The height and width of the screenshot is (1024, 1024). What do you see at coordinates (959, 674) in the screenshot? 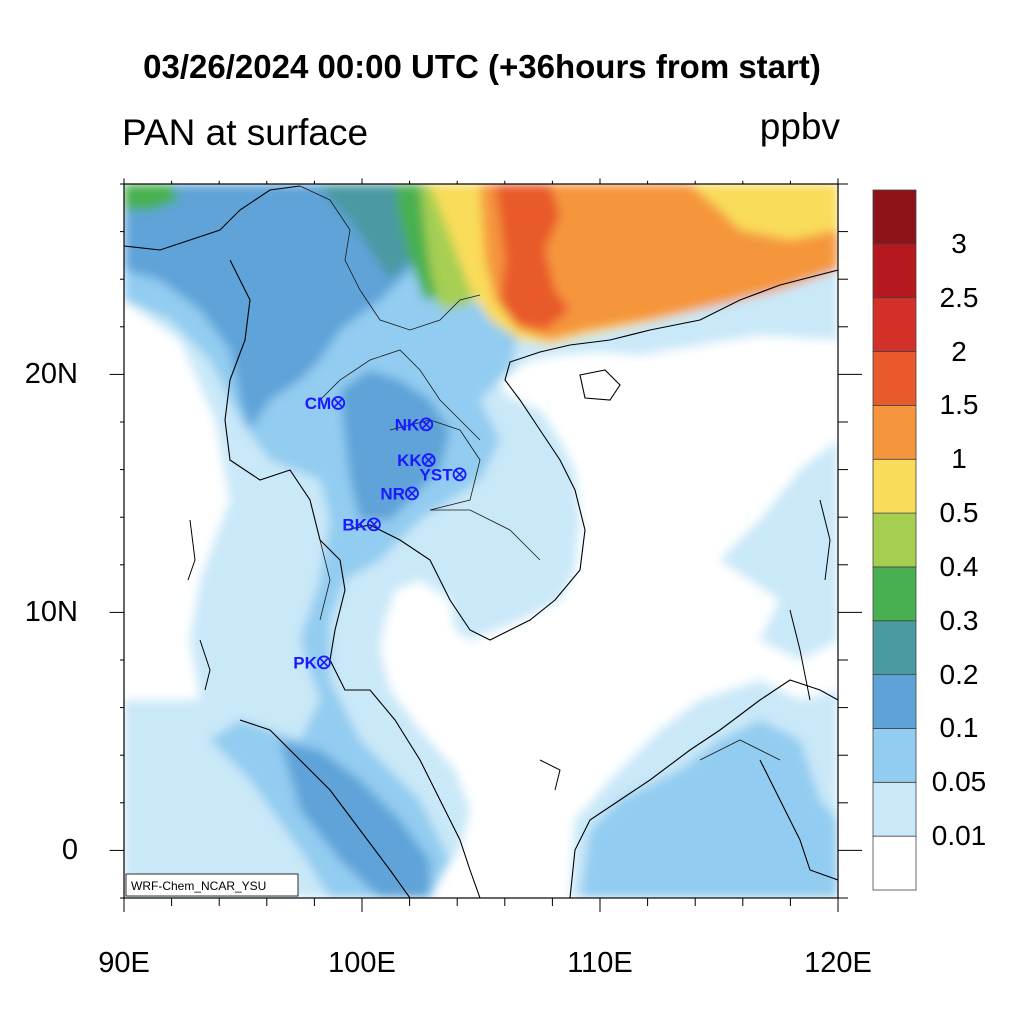
I see `colorbar-level-label: 0.2` at bounding box center [959, 674].